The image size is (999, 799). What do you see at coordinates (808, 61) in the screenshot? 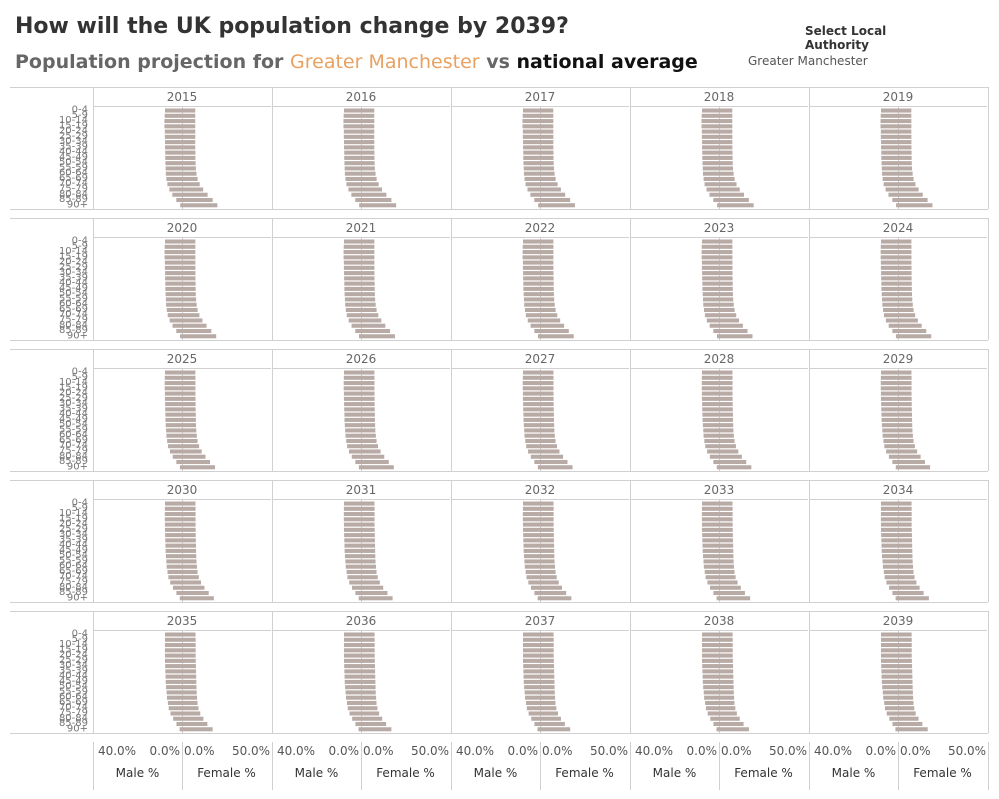
I see `filter-value: Greater Manchester` at bounding box center [808, 61].